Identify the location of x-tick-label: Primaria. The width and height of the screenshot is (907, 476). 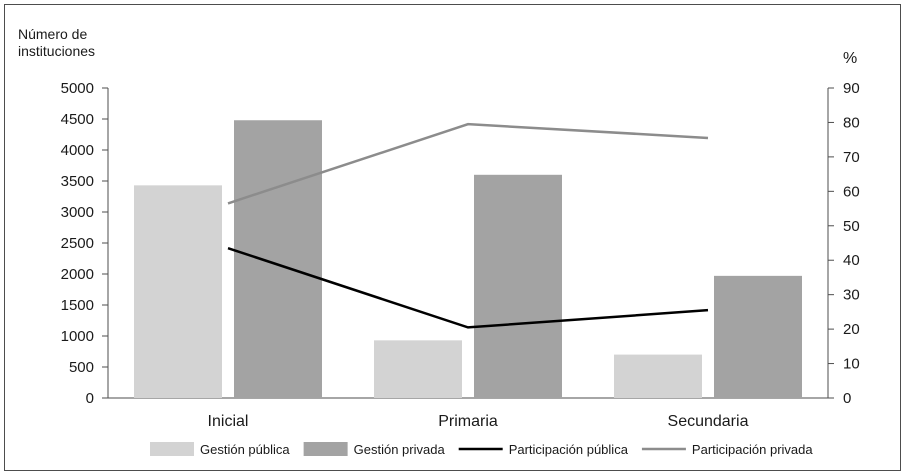
(468, 421).